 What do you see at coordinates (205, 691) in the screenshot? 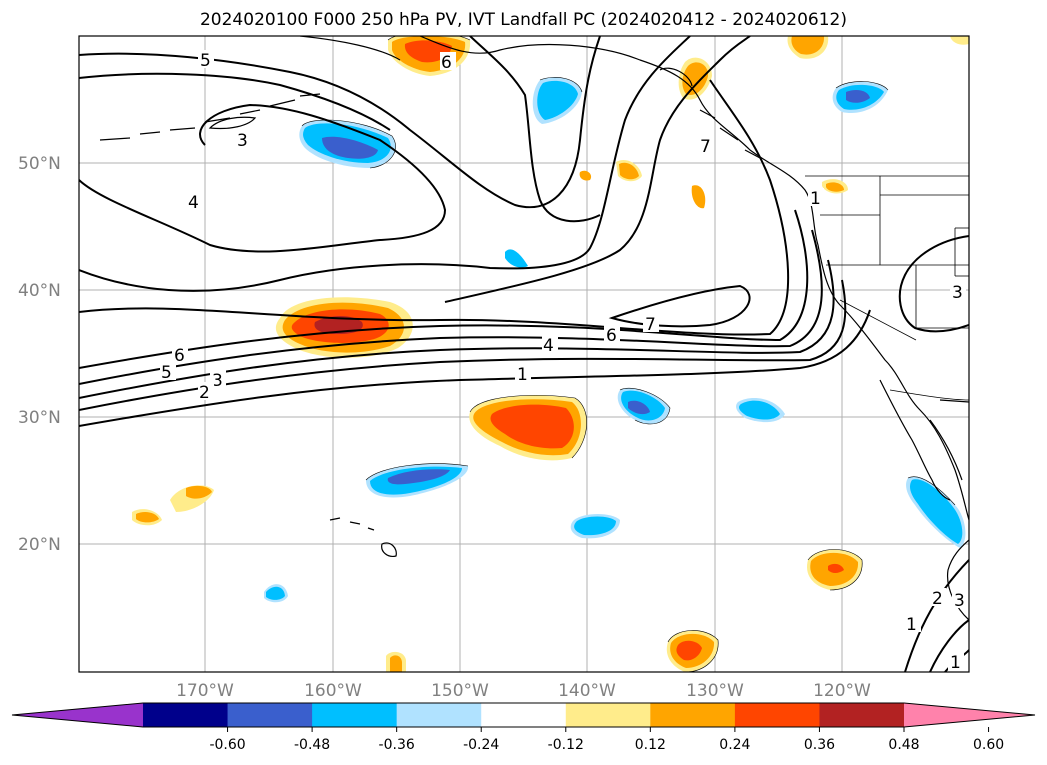
I see `lon-label: 170°W` at bounding box center [205, 691].